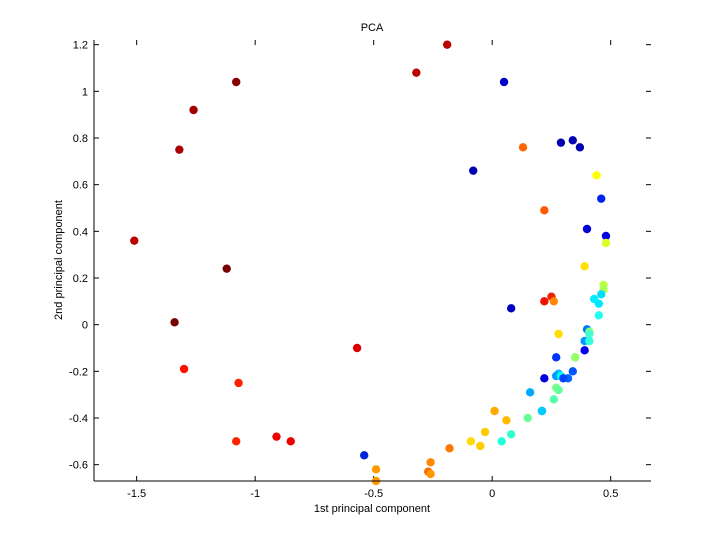  What do you see at coordinates (78, 419) in the screenshot?
I see `y-tick-label: -0.4` at bounding box center [78, 419].